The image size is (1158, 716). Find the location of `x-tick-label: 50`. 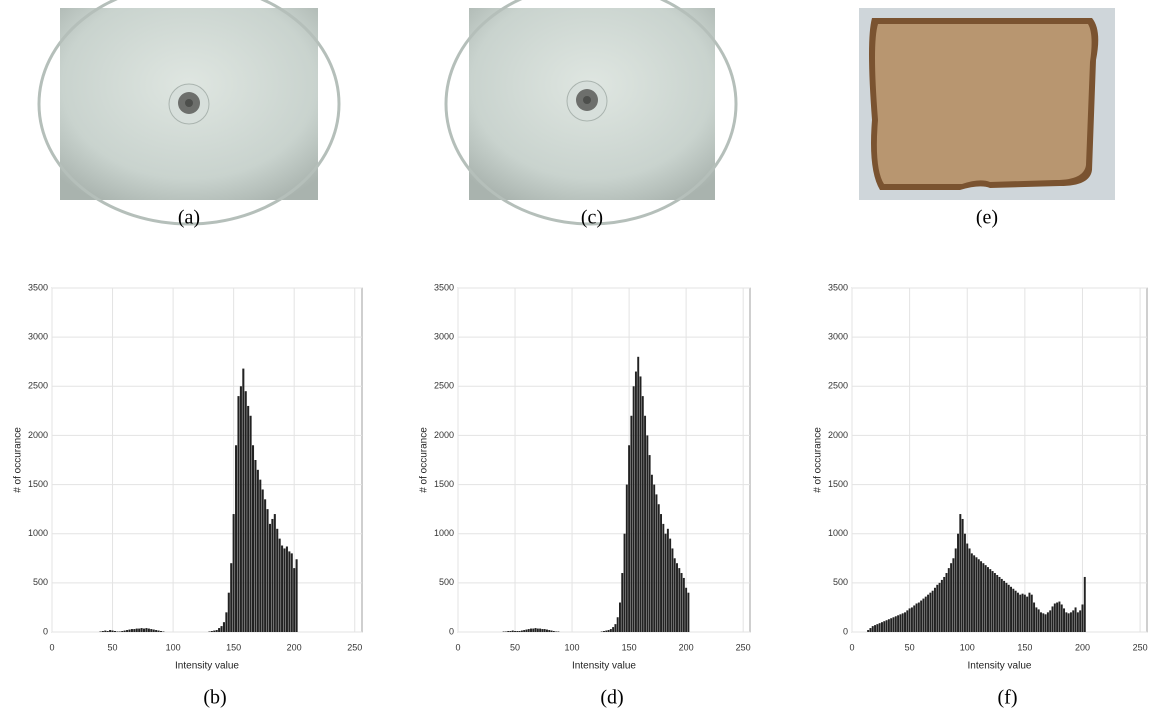

x-tick-label: 50 is located at coordinates (113, 647).